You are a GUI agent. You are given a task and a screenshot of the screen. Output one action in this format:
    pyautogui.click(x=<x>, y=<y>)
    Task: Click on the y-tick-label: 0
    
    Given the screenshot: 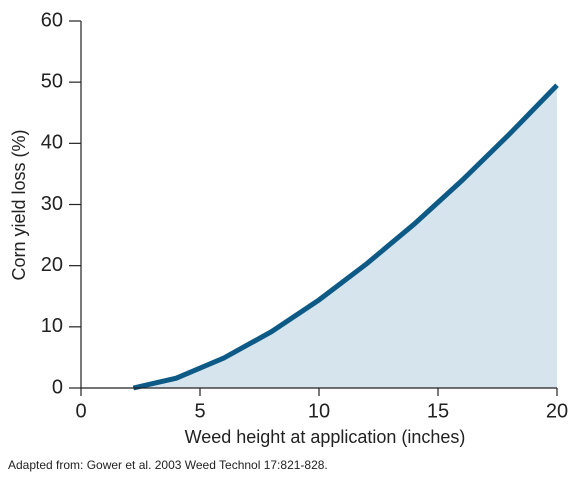 What is the action you would take?
    pyautogui.click(x=57, y=387)
    